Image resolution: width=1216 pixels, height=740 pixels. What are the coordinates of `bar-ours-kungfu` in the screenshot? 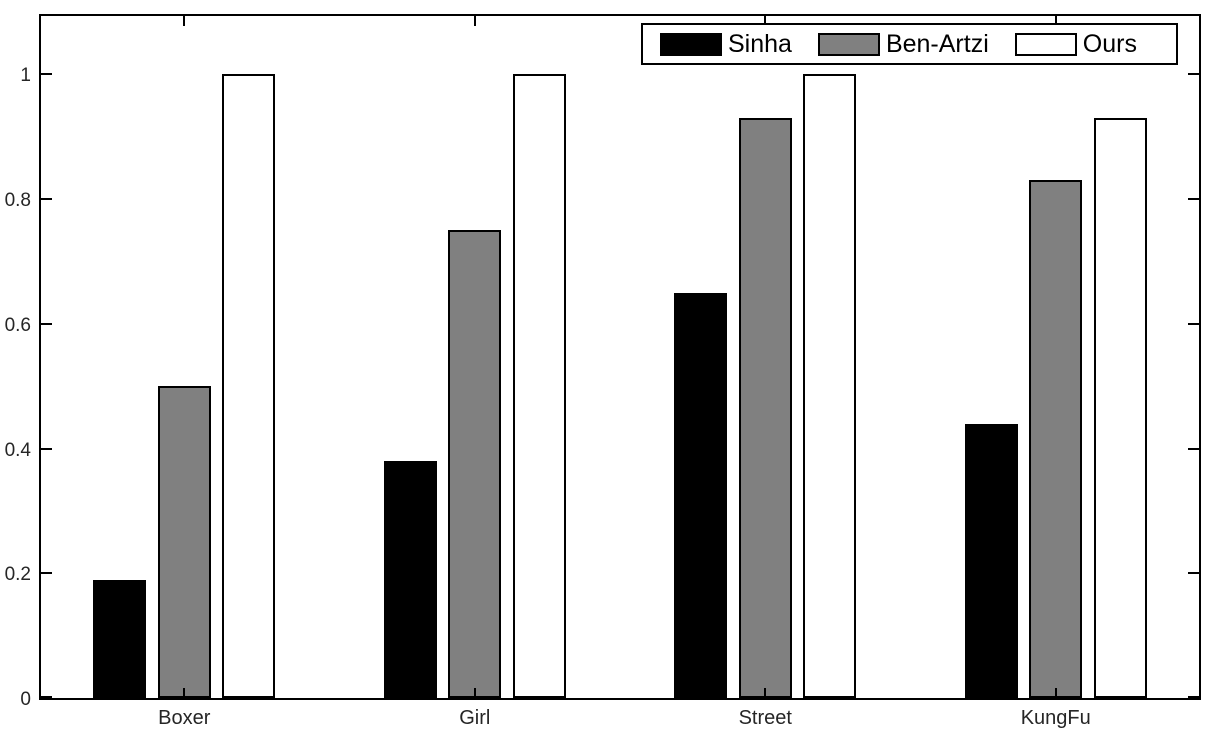 It's located at (1120, 408).